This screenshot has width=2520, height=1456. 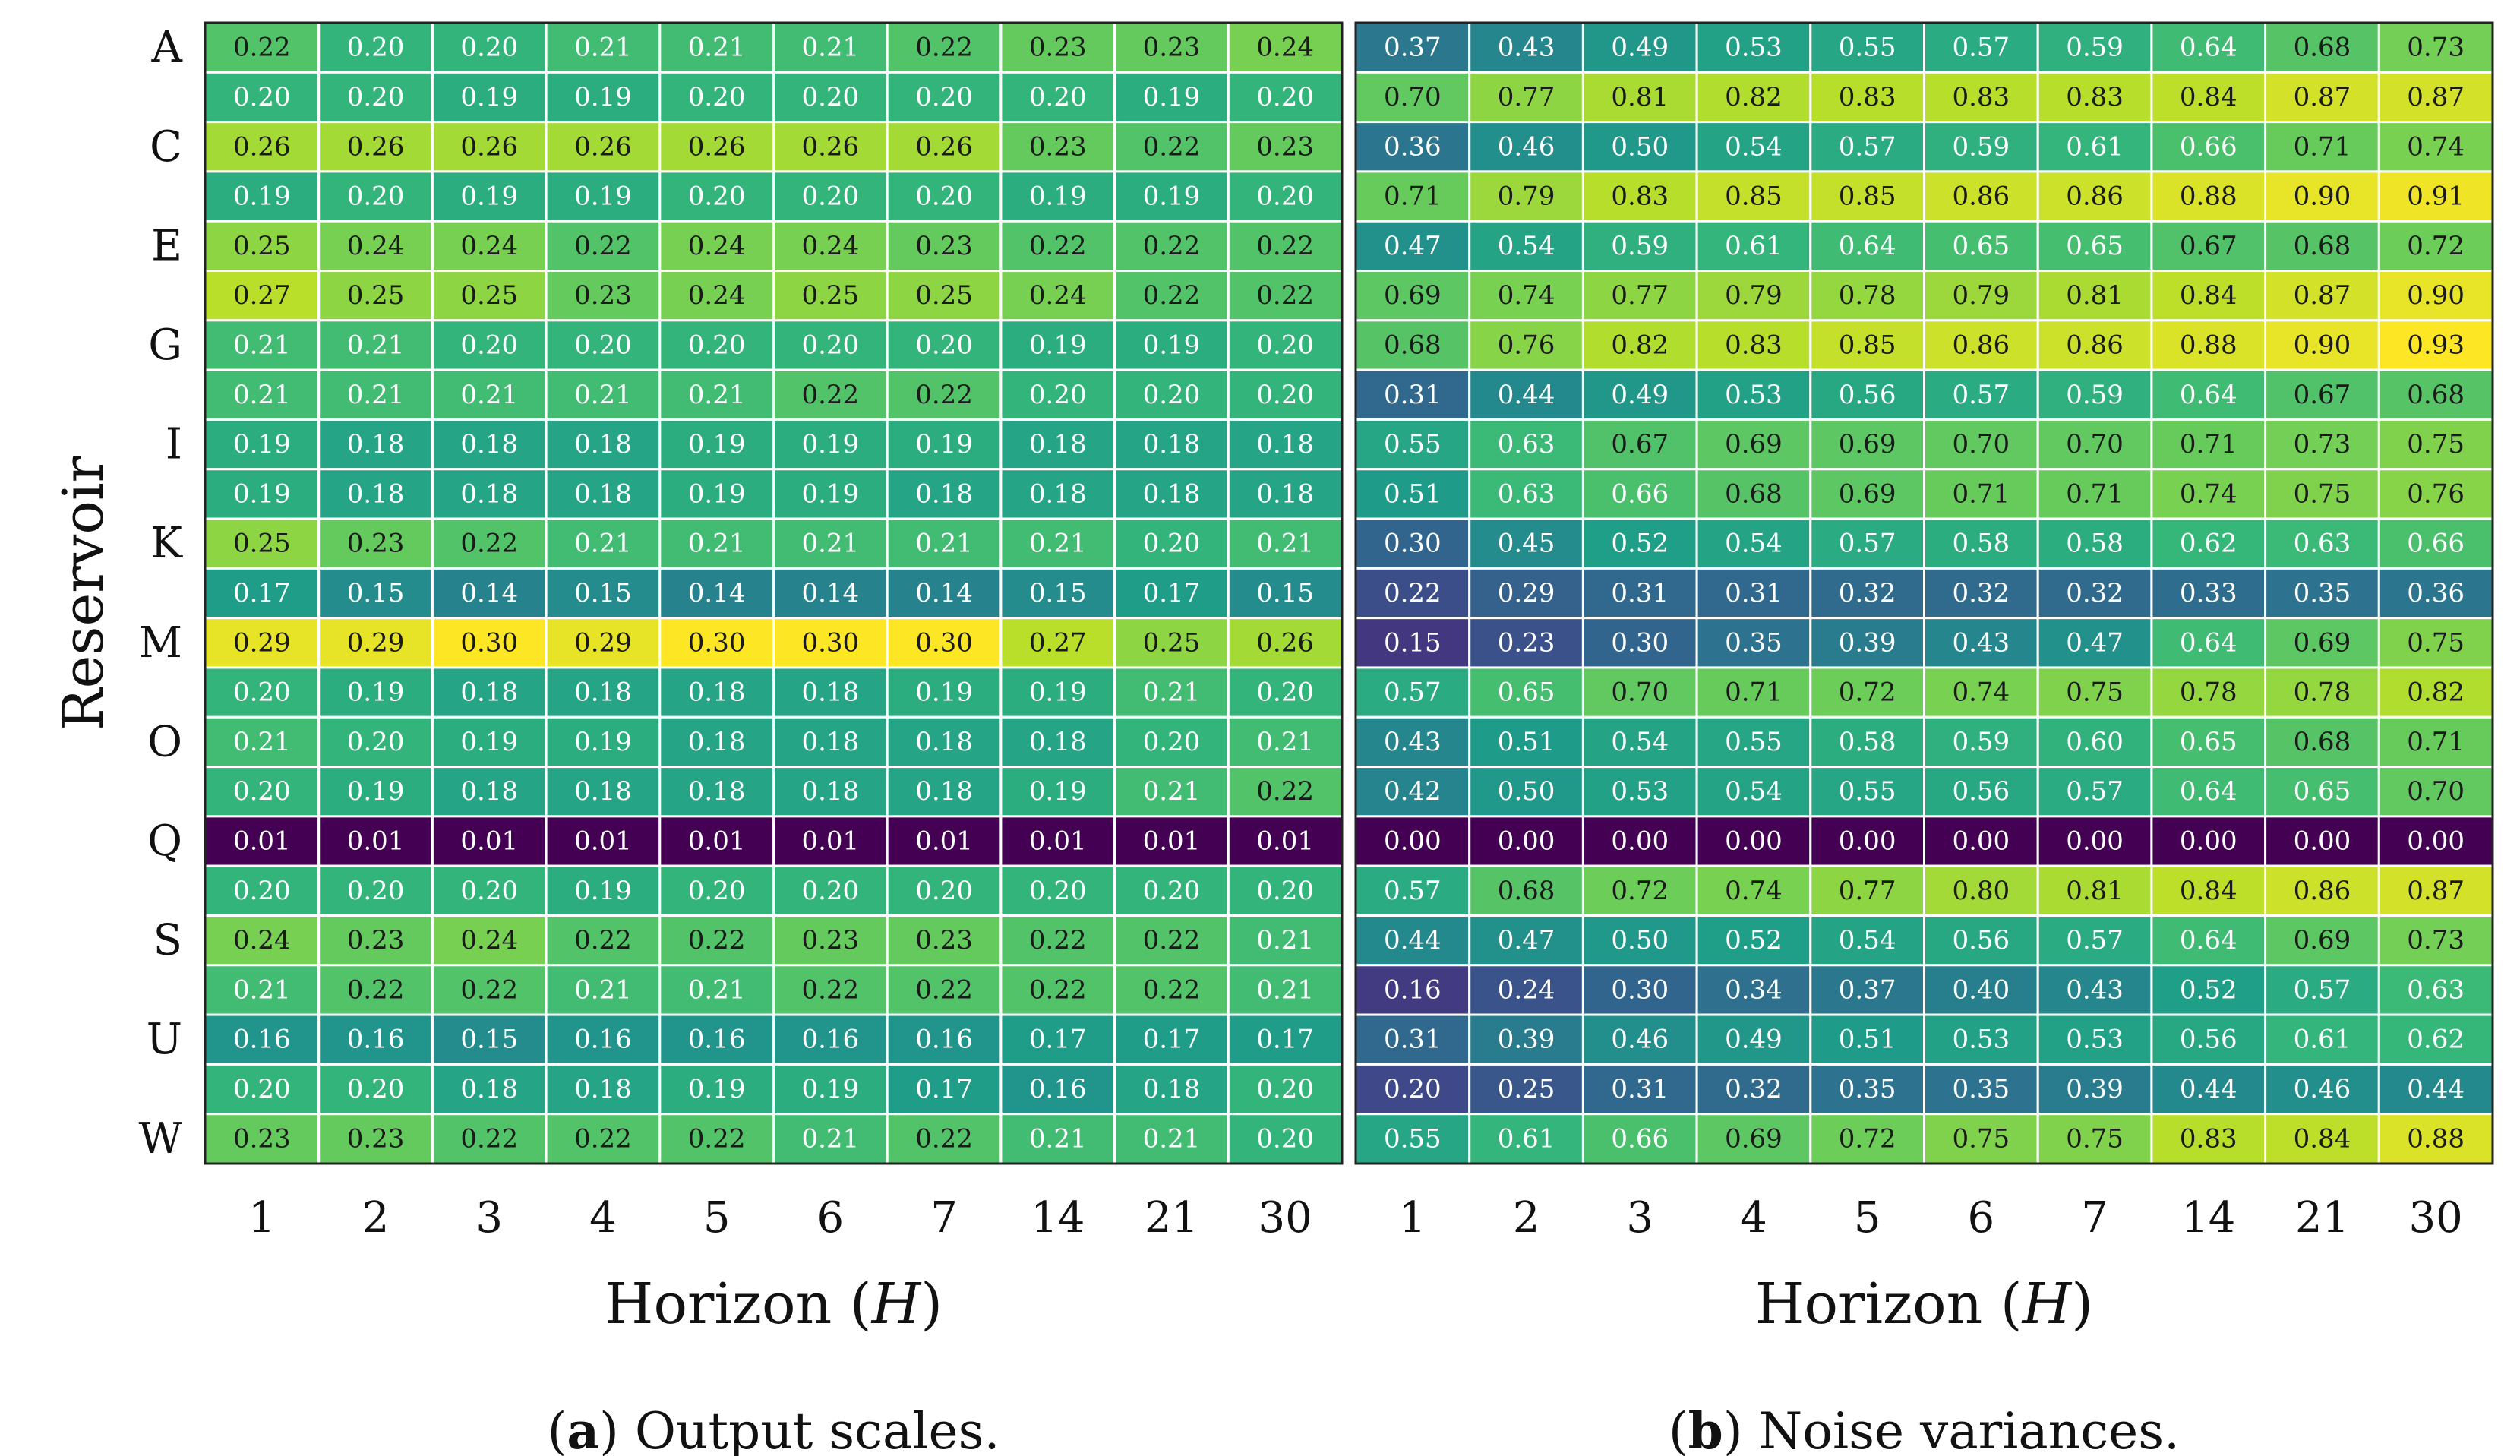 I want to click on cell-value-label: 0.23, so click(x=376, y=544).